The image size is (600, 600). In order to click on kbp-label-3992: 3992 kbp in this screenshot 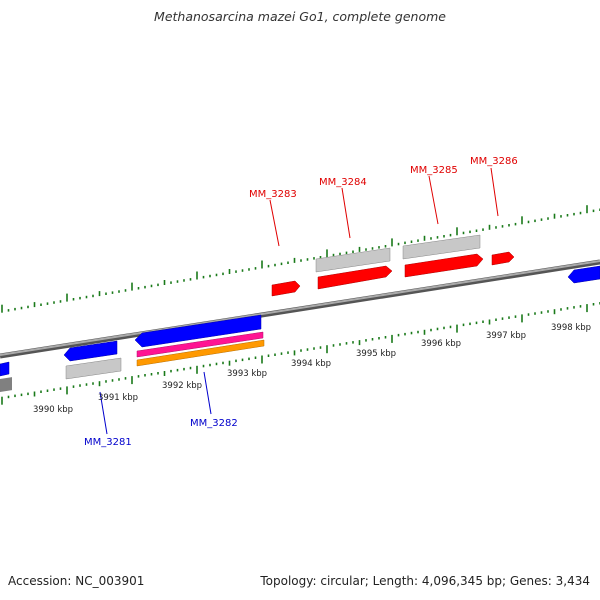, I will do `click(182, 386)`.